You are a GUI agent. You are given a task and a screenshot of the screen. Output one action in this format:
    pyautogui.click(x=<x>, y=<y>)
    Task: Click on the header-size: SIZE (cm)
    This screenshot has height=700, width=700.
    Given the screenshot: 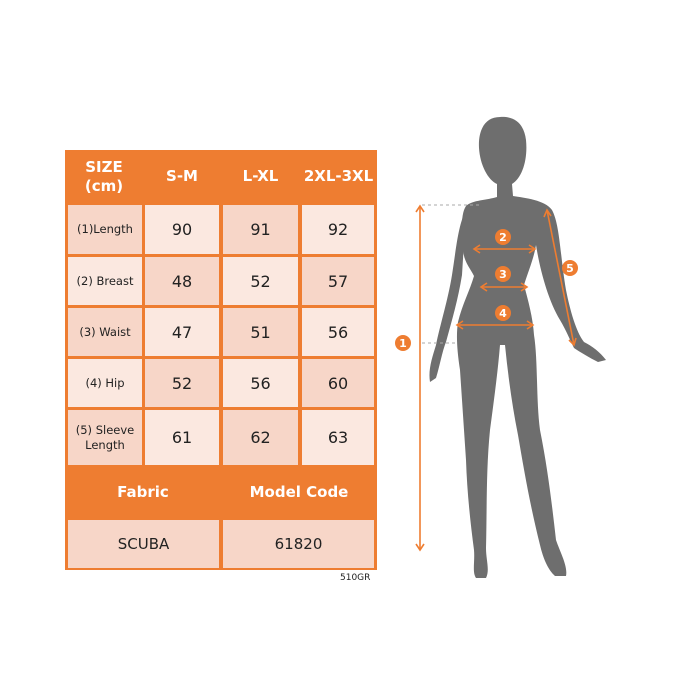 What is the action you would take?
    pyautogui.click(x=104, y=176)
    